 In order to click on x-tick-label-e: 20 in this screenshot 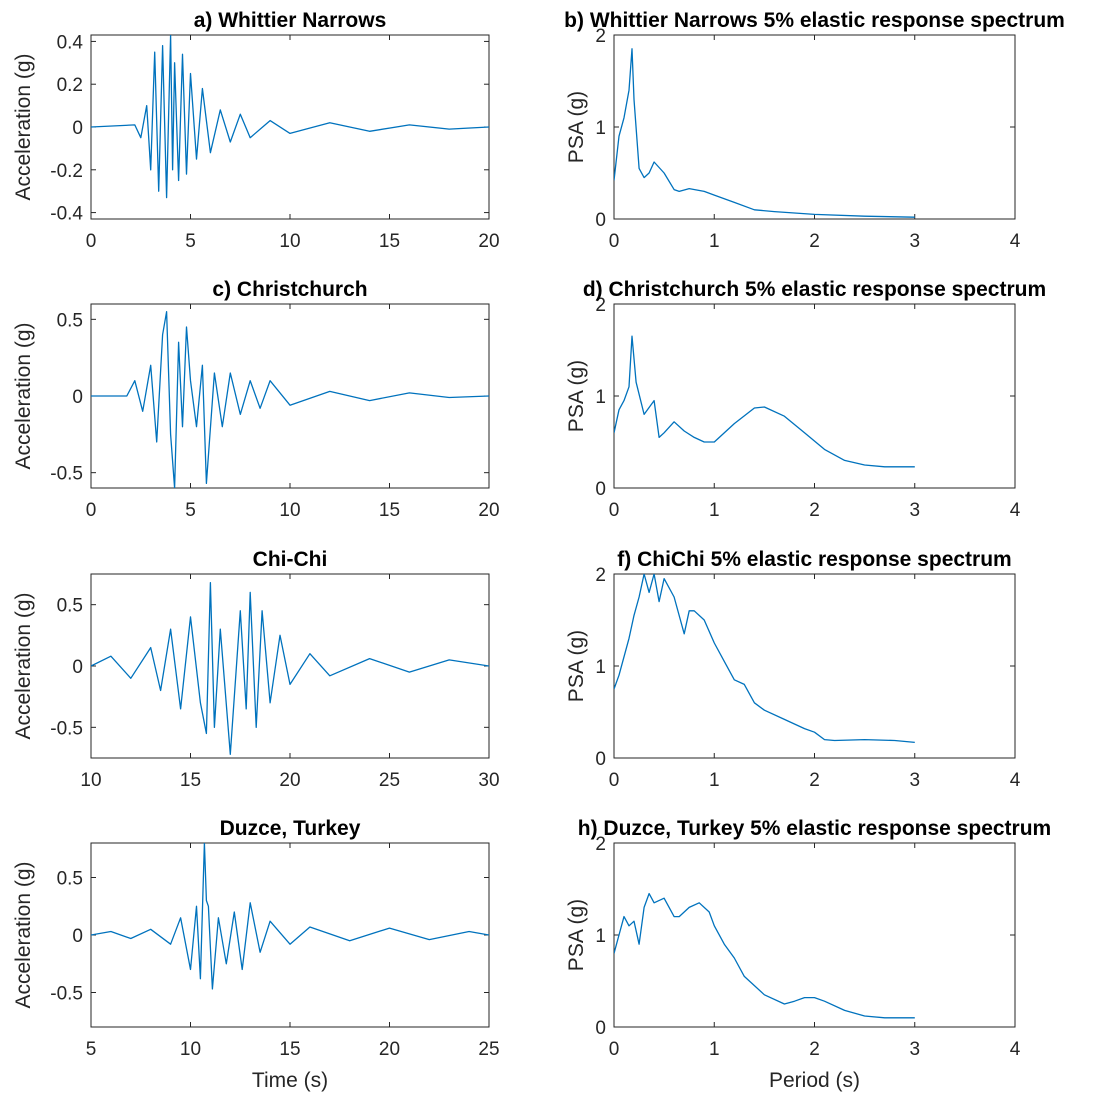, I will do `click(289, 780)`.